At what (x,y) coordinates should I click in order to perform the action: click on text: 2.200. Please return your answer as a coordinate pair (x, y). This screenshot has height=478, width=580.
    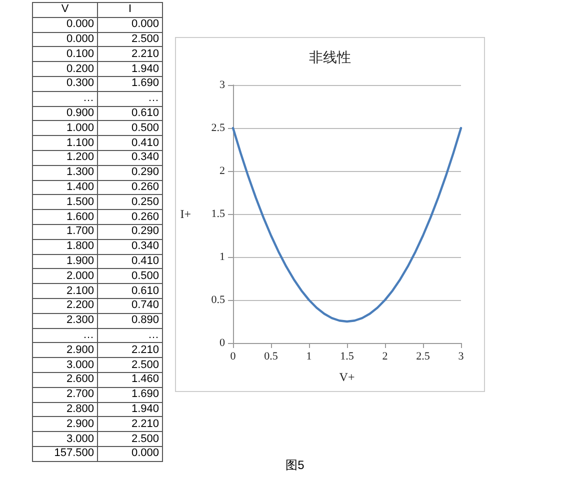
    Looking at the image, I should click on (80, 305).